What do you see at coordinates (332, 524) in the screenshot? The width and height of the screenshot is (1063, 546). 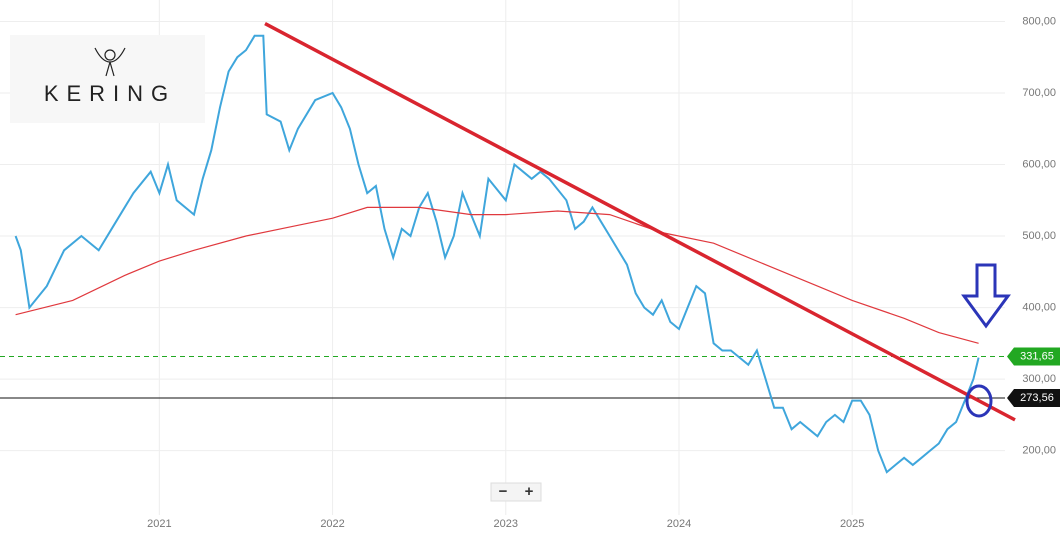 I see `x-tick-label: 2022` at bounding box center [332, 524].